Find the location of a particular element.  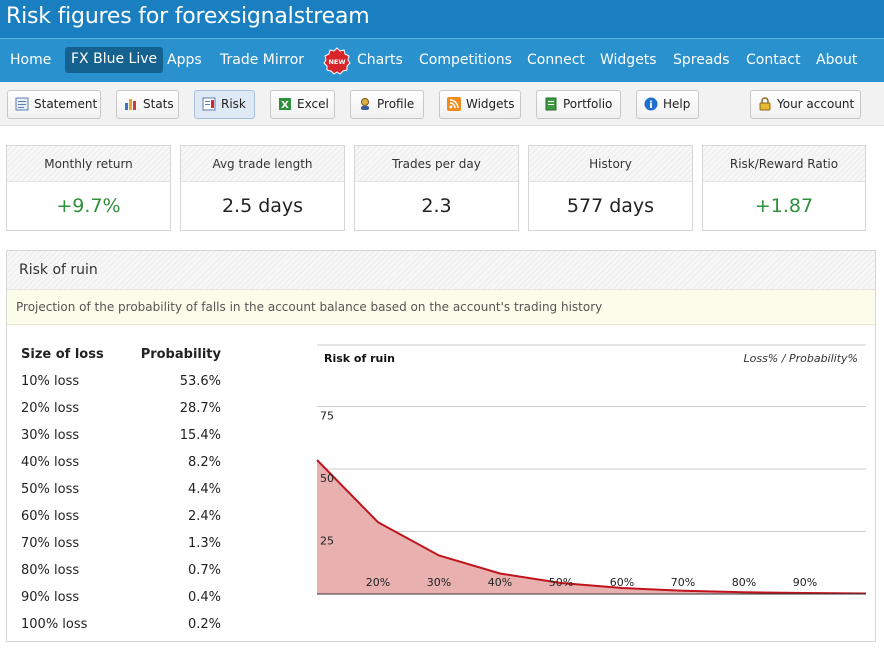

stat-value: 577 days is located at coordinates (610, 206).